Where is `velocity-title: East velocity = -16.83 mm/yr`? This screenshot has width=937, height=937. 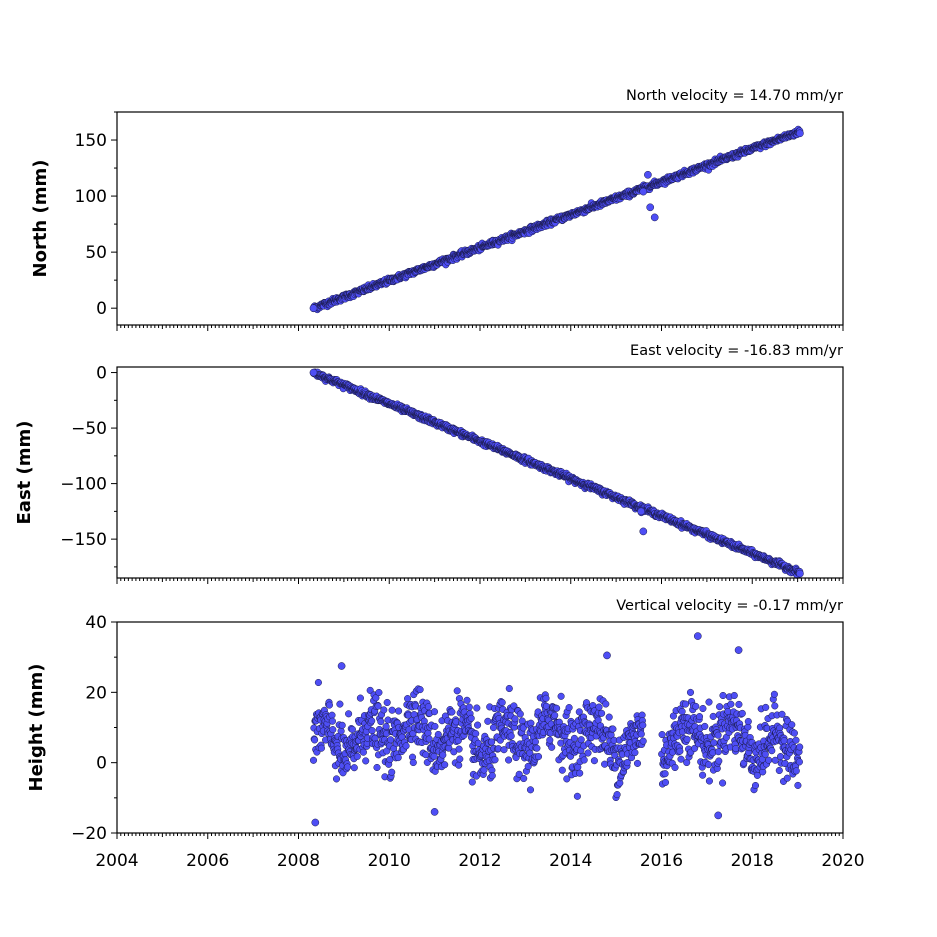
velocity-title: East velocity = -16.83 mm/yr is located at coordinates (736, 351).